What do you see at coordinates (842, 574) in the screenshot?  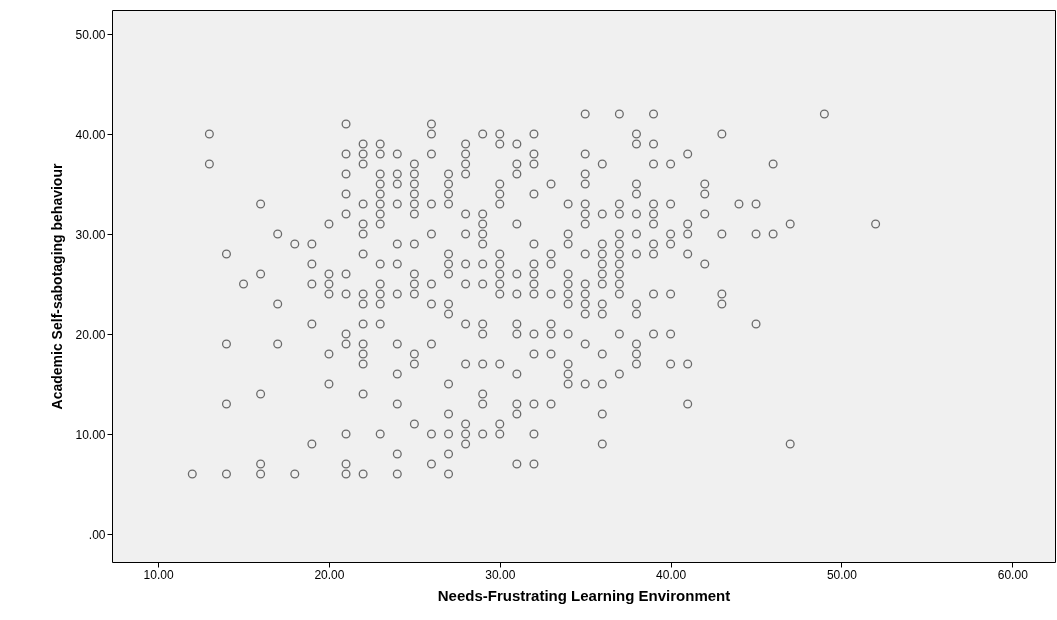 I see `x-tick-label: 50.00` at bounding box center [842, 574].